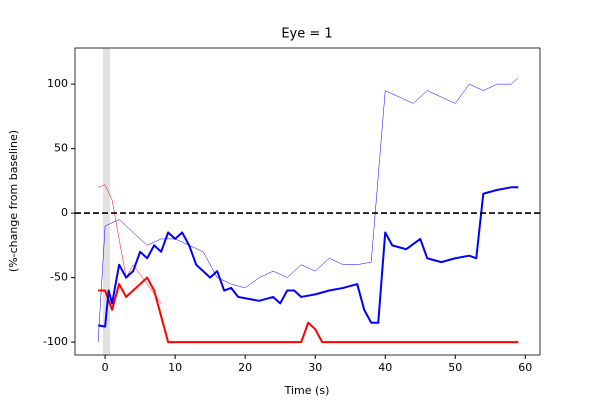 This screenshot has width=600, height=404. What do you see at coordinates (307, 390) in the screenshot?
I see `x-axis-label: Time (s)` at bounding box center [307, 390].